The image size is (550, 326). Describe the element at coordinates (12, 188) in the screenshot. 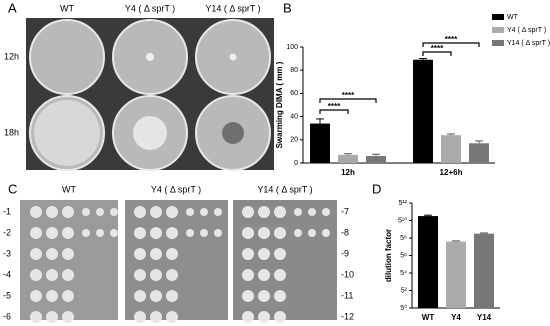

I see `panel-label: C` at that location.